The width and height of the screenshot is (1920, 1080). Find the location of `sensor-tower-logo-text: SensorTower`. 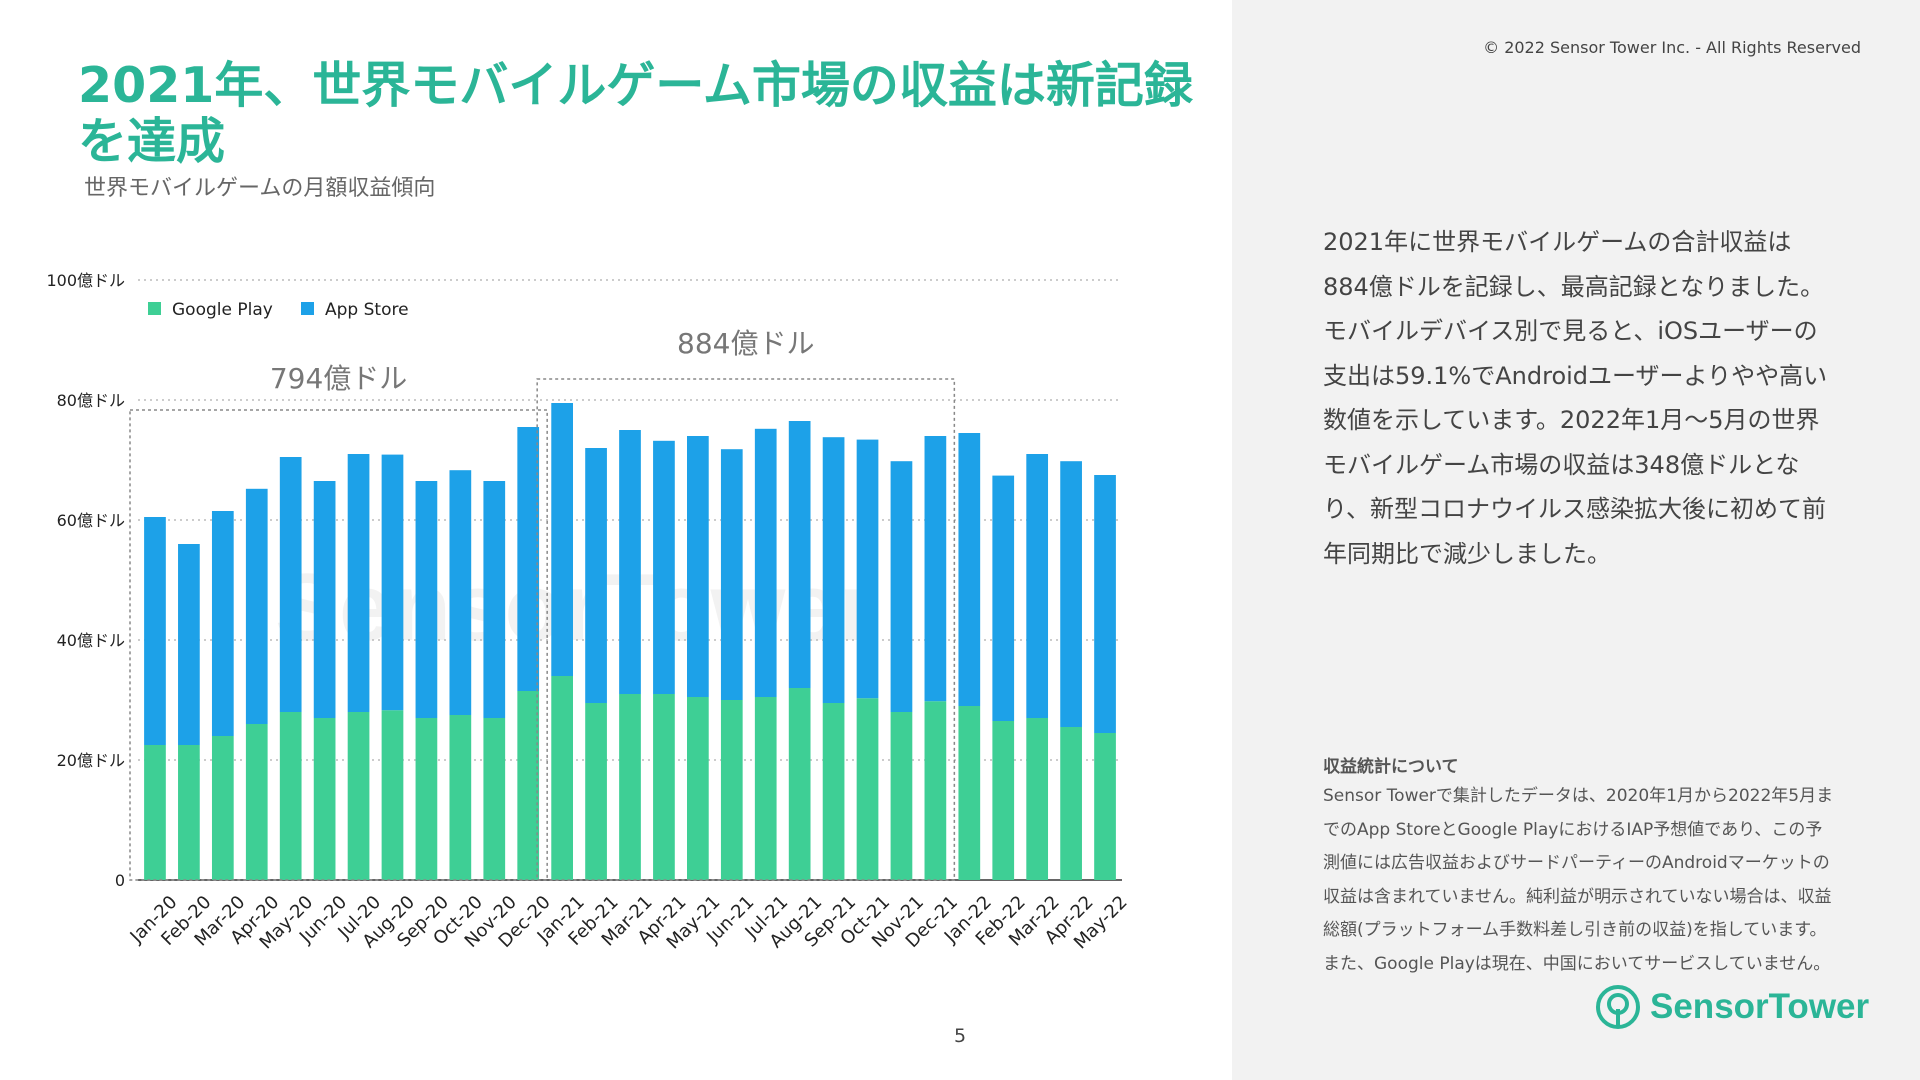

sensor-tower-logo-text: SensorTower is located at coordinates (1760, 1006).